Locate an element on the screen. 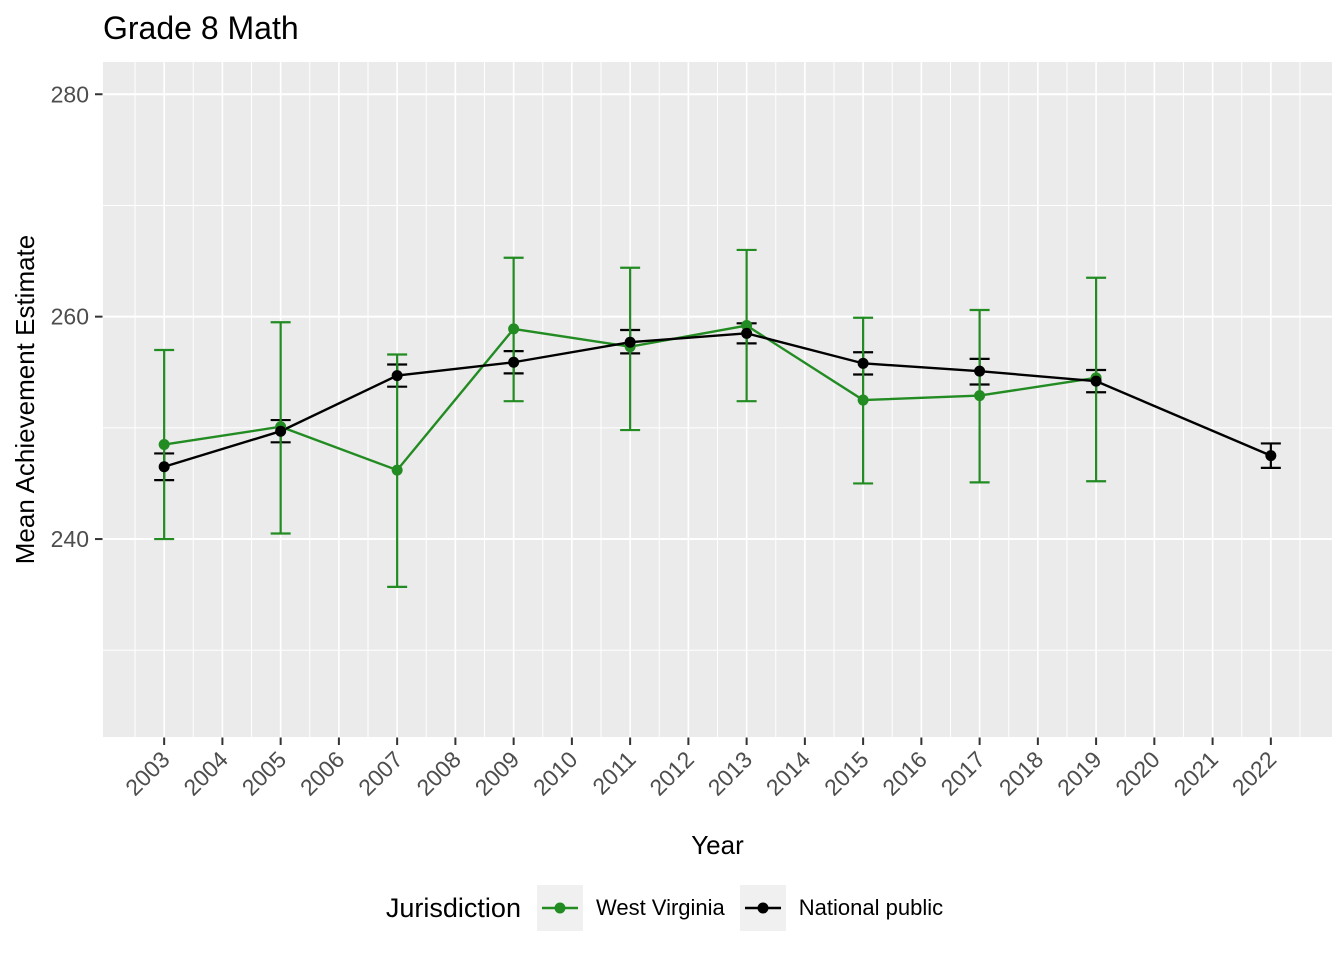 The image size is (1344, 960). x-tick-label: 2009 is located at coordinates (497, 773).